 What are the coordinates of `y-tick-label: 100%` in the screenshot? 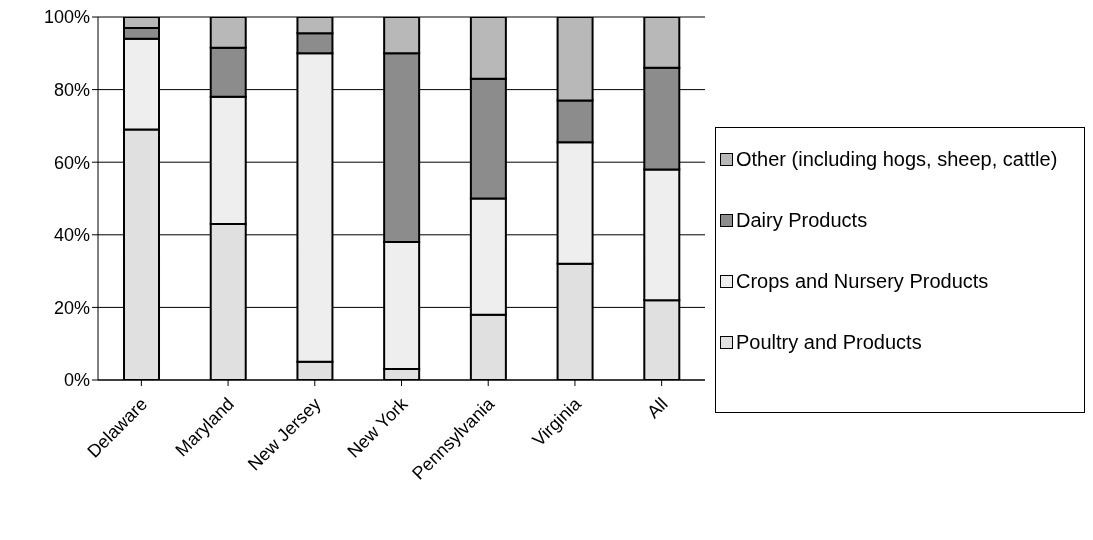 It's located at (66, 17).